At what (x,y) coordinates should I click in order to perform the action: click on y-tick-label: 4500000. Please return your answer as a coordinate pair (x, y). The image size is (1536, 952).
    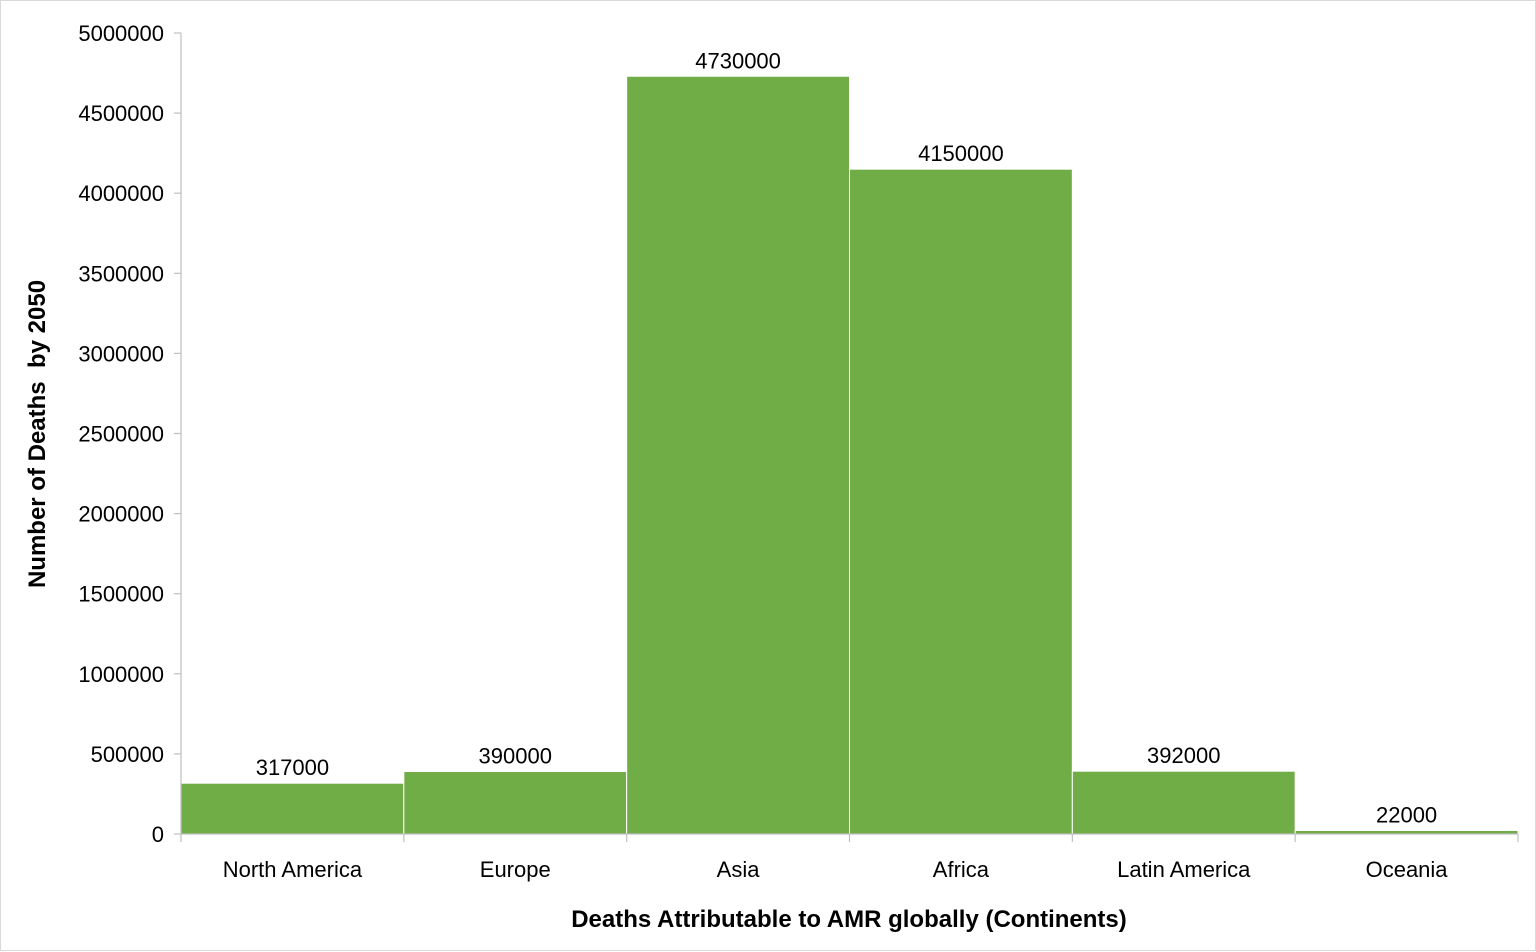
    Looking at the image, I should click on (121, 113).